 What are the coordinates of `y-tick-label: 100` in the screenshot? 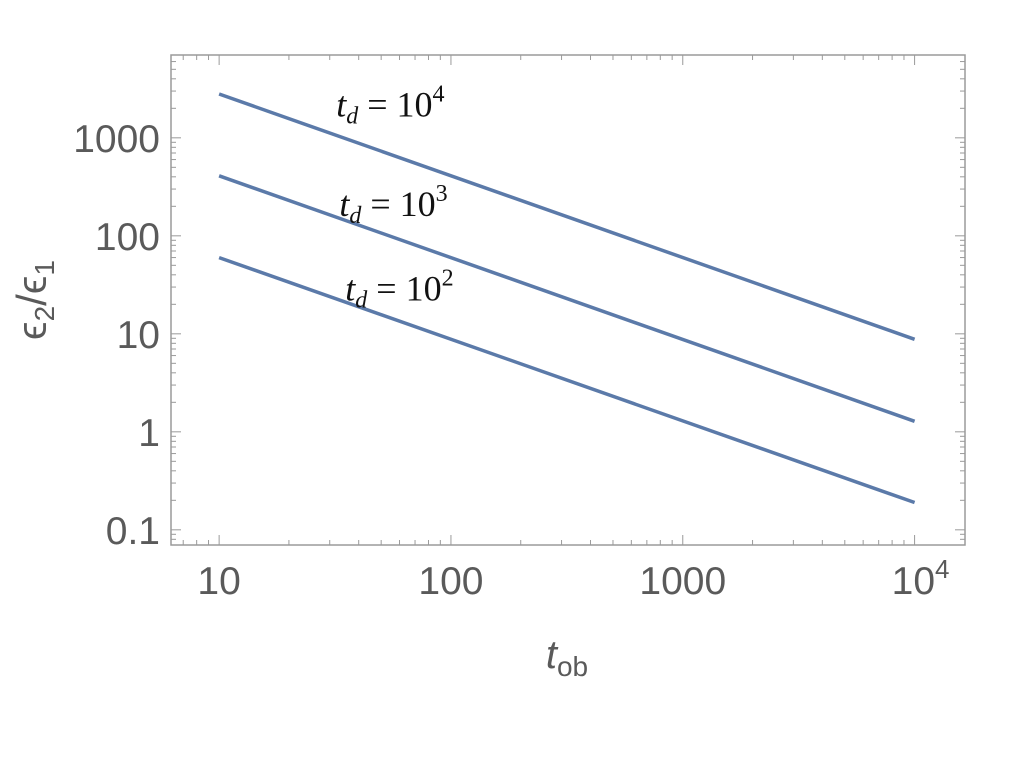 It's located at (127, 237).